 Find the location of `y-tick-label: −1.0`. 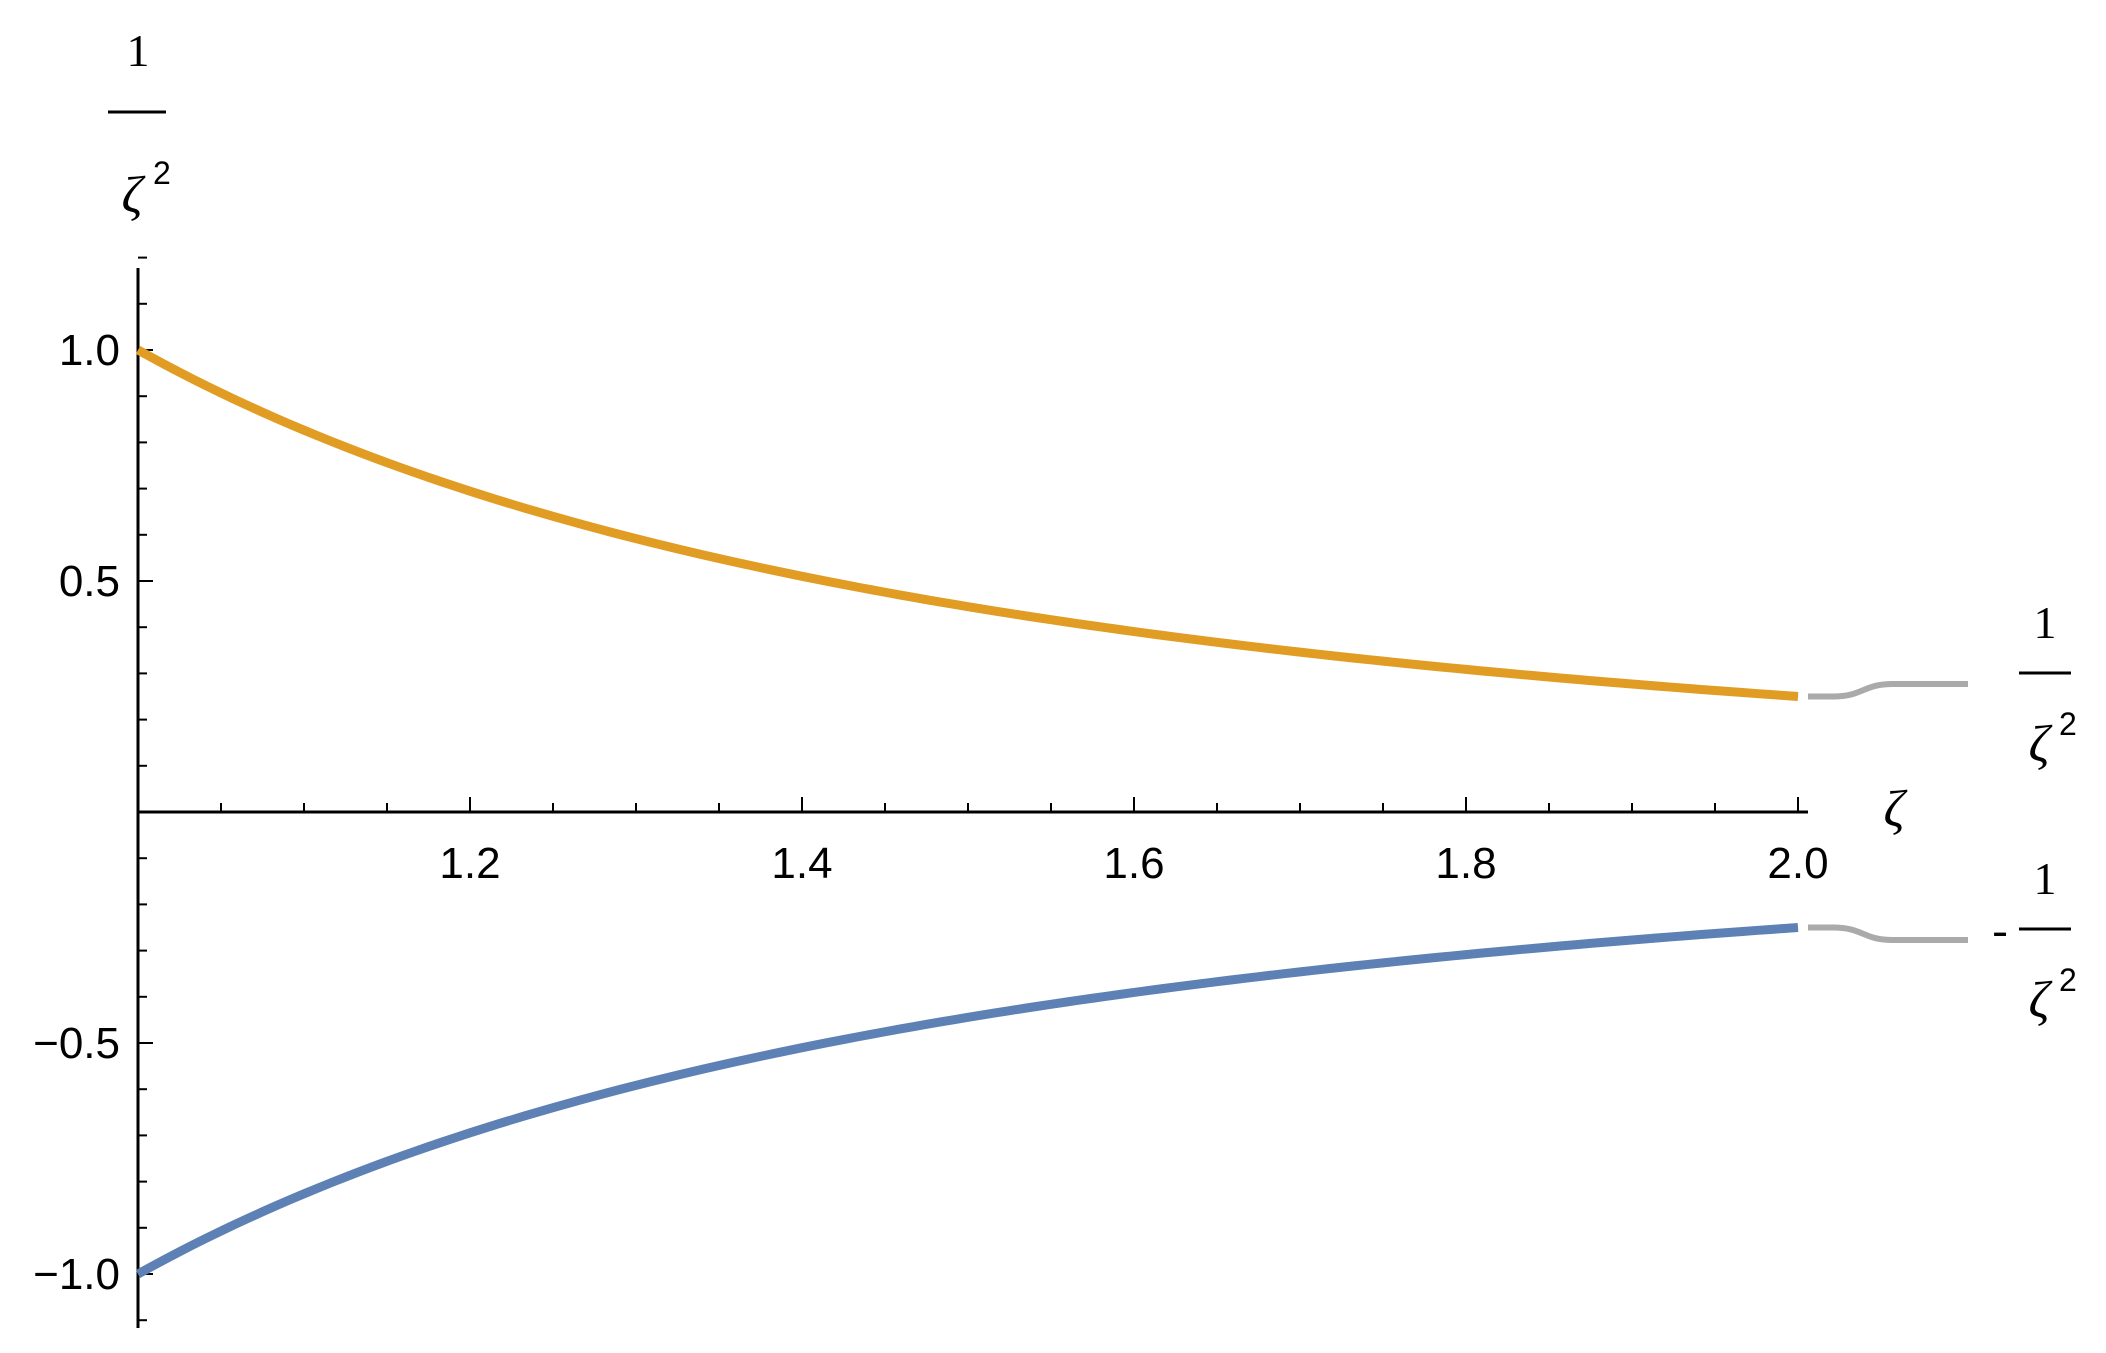

y-tick-label: −1.0 is located at coordinates (76, 1274).